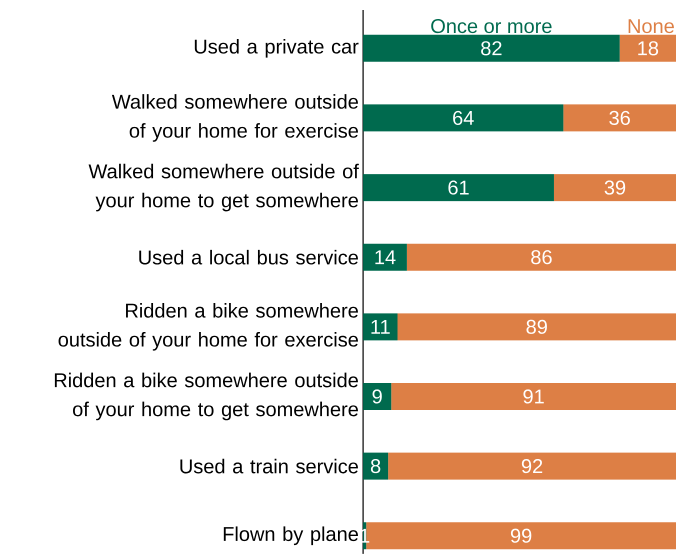 This screenshot has height=554, width=676. What do you see at coordinates (521, 535) in the screenshot?
I see `data-label: 99` at bounding box center [521, 535].